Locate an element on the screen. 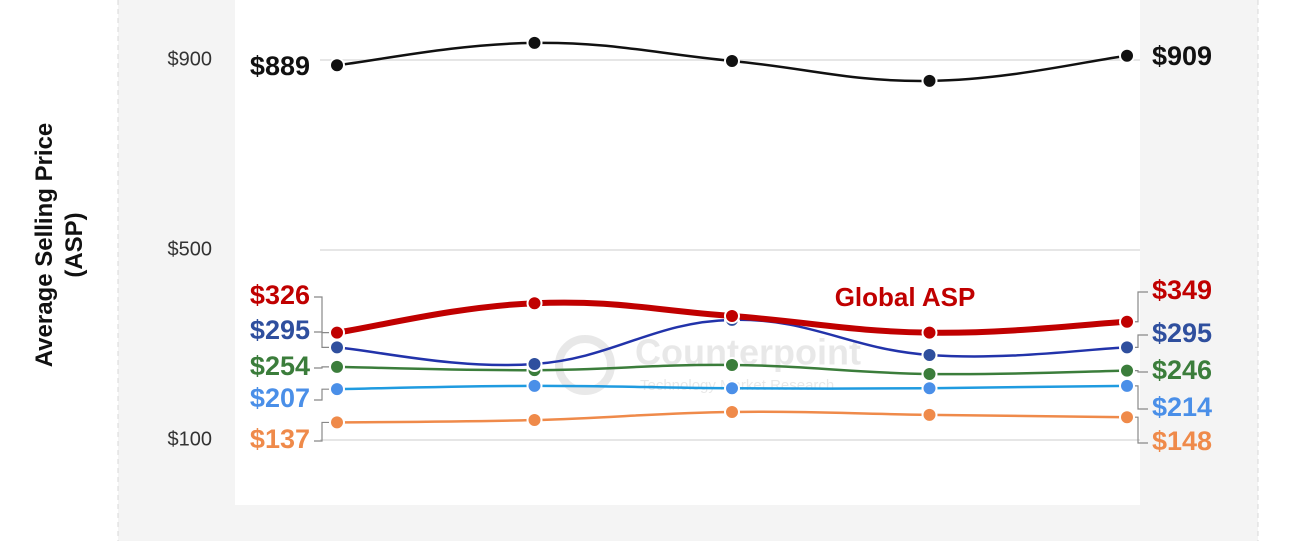 The image size is (1292, 541). data-label: $214 is located at coordinates (1182, 407).